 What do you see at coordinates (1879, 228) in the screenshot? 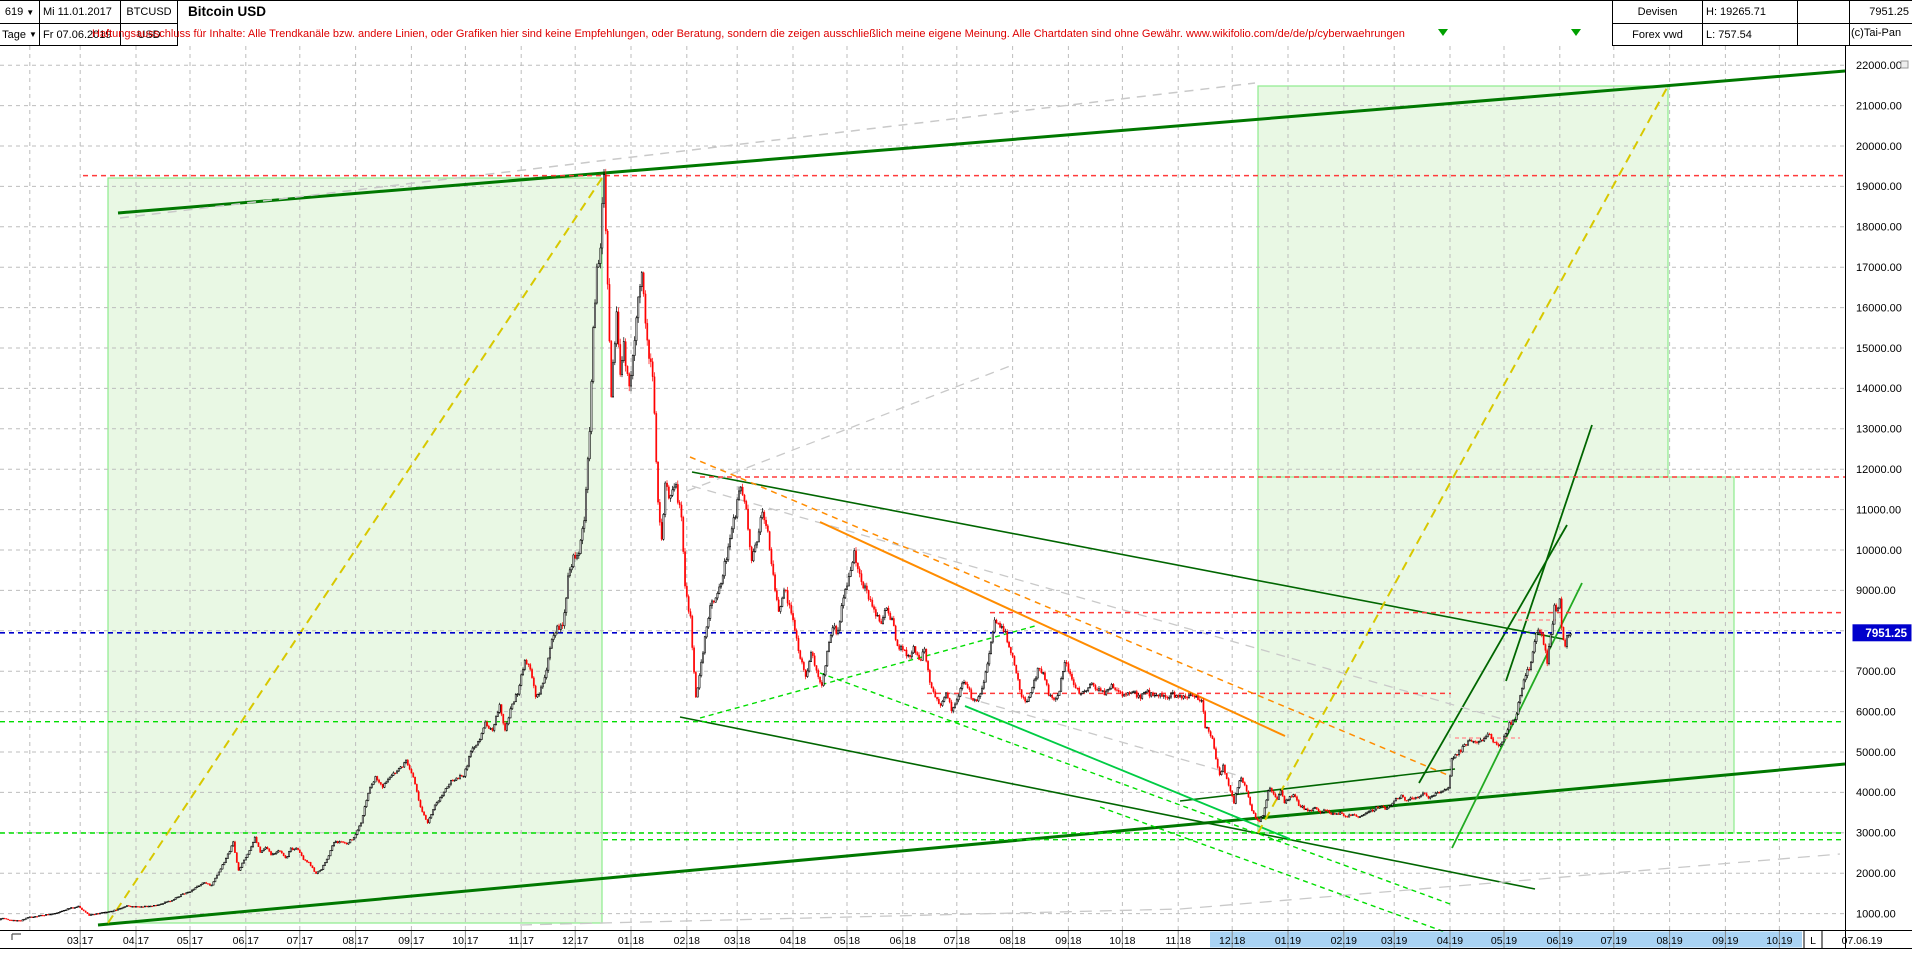
I see `y-axis-label: 18000.00` at bounding box center [1879, 228].